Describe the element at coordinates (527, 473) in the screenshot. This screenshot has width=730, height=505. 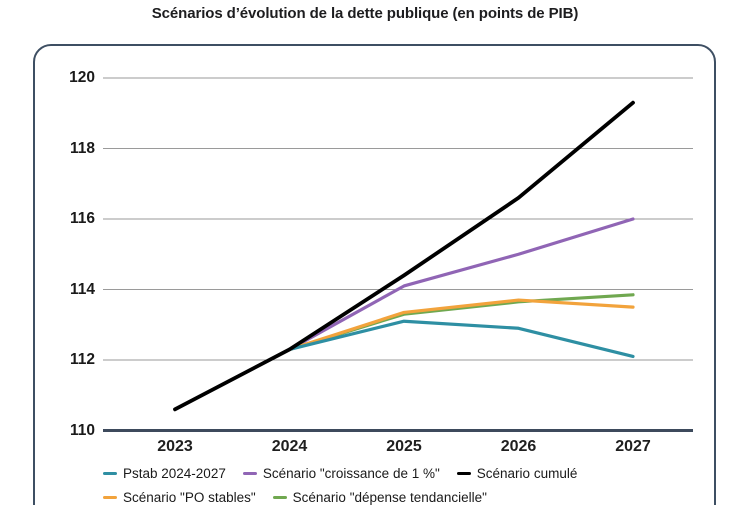
I see `legend-label: Scénario cumulé` at that location.